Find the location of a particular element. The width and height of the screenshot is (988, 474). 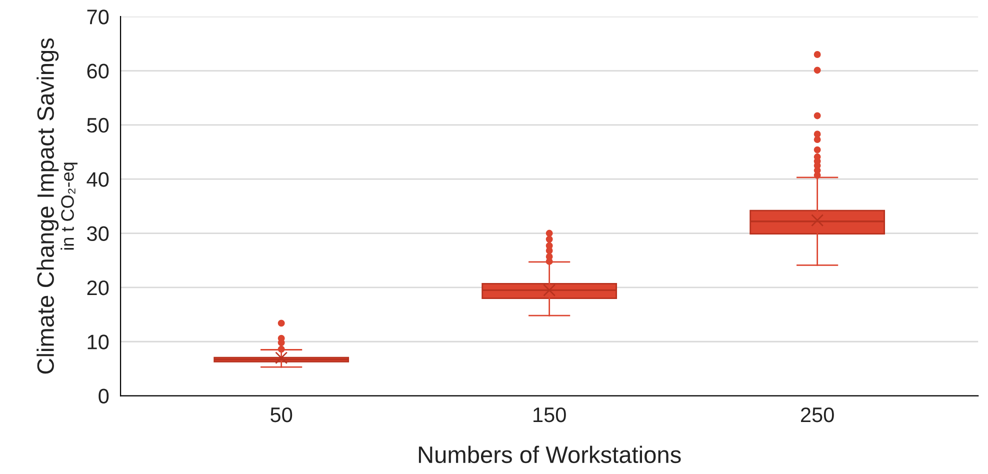

y-tick-label: 50 is located at coordinates (98, 125).